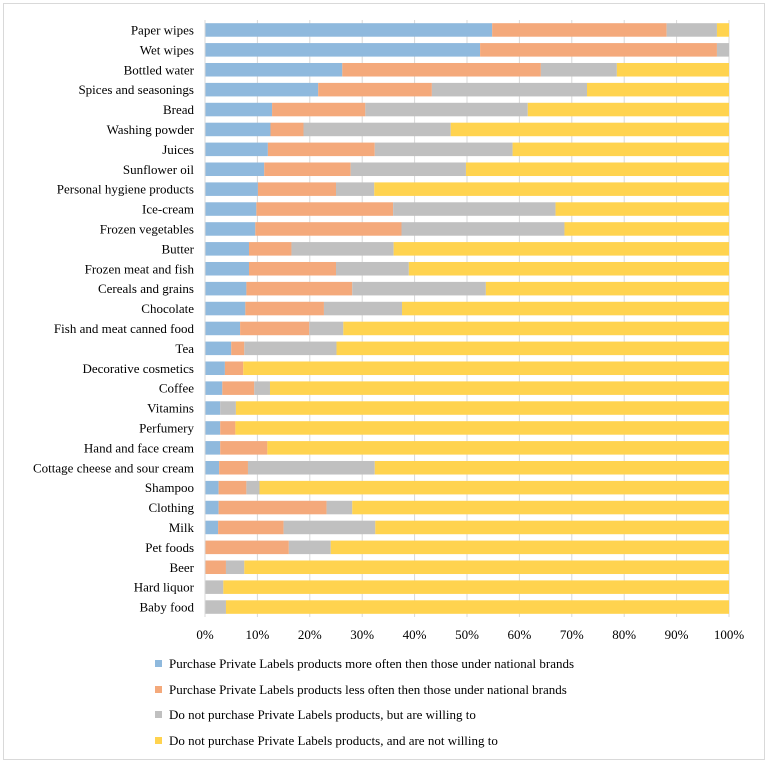 Image resolution: width=772 pixels, height=764 pixels. What do you see at coordinates (146, 288) in the screenshot?
I see `category-label: Cereals and grains` at bounding box center [146, 288].